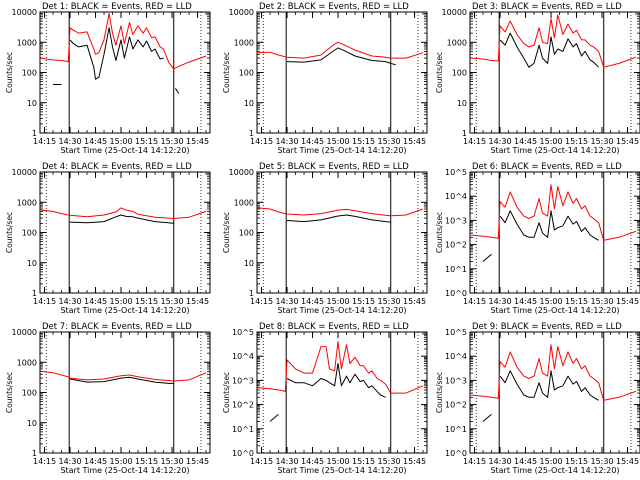 Image resolution: width=640 pixels, height=480 pixels. Describe the element at coordinates (334, 167) in the screenshot. I see `panel-title: Det 5: BLACK = Events, RED = LLD` at that location.